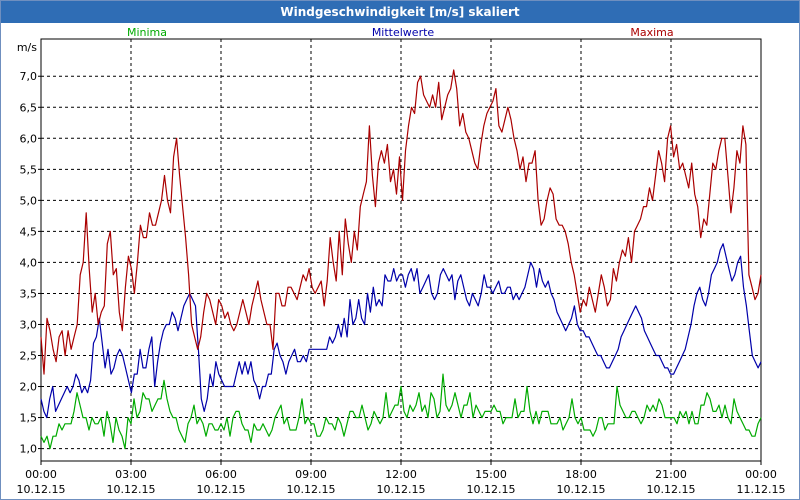 This screenshot has width=800, height=500. I want to click on y-tick-label: 4,5, so click(29, 231).